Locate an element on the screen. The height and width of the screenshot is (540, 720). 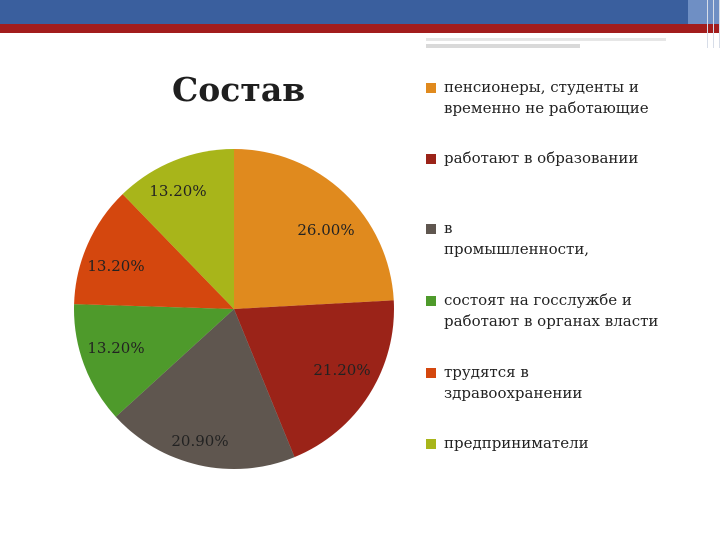
header-divider is located at coordinates (360, 34).